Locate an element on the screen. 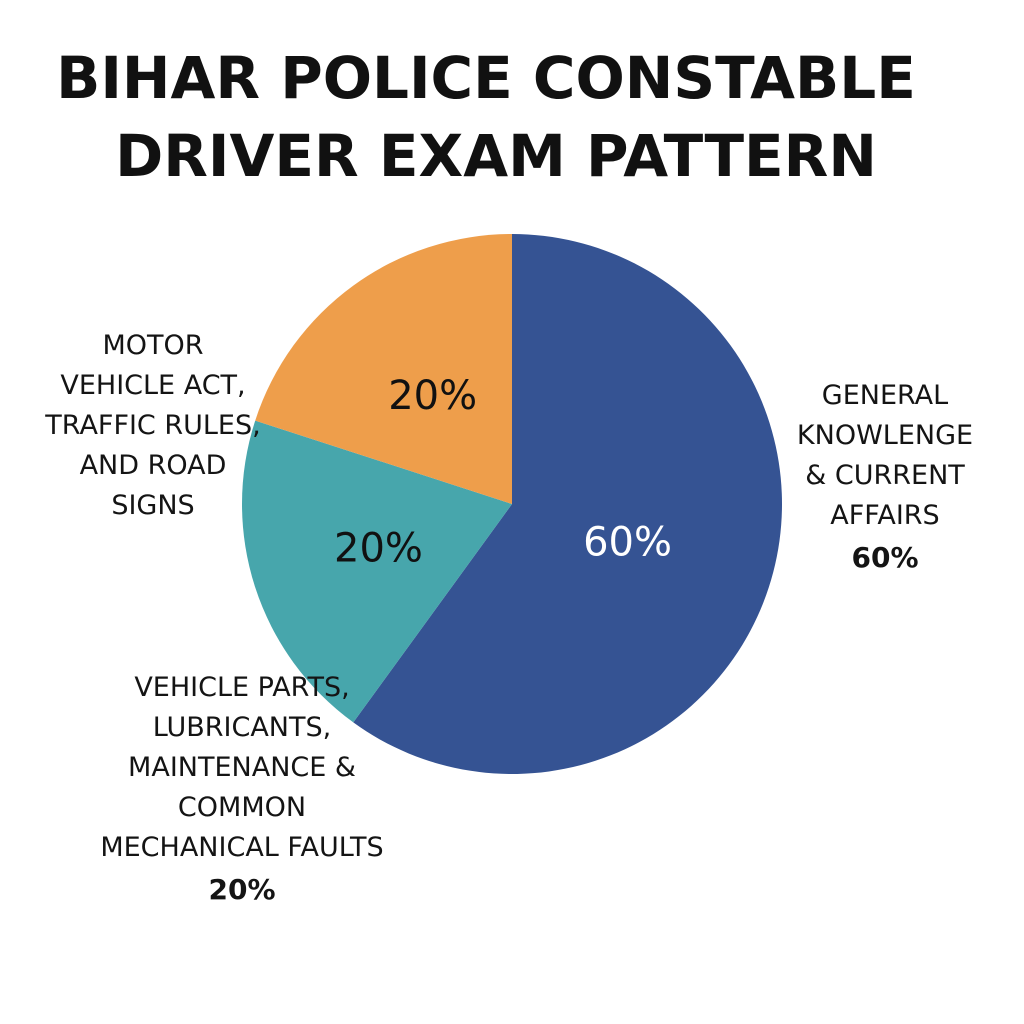 The image size is (1024, 1024). chart-title-line-1: BIHAR POLICE CONSTABLE is located at coordinates (486, 78).